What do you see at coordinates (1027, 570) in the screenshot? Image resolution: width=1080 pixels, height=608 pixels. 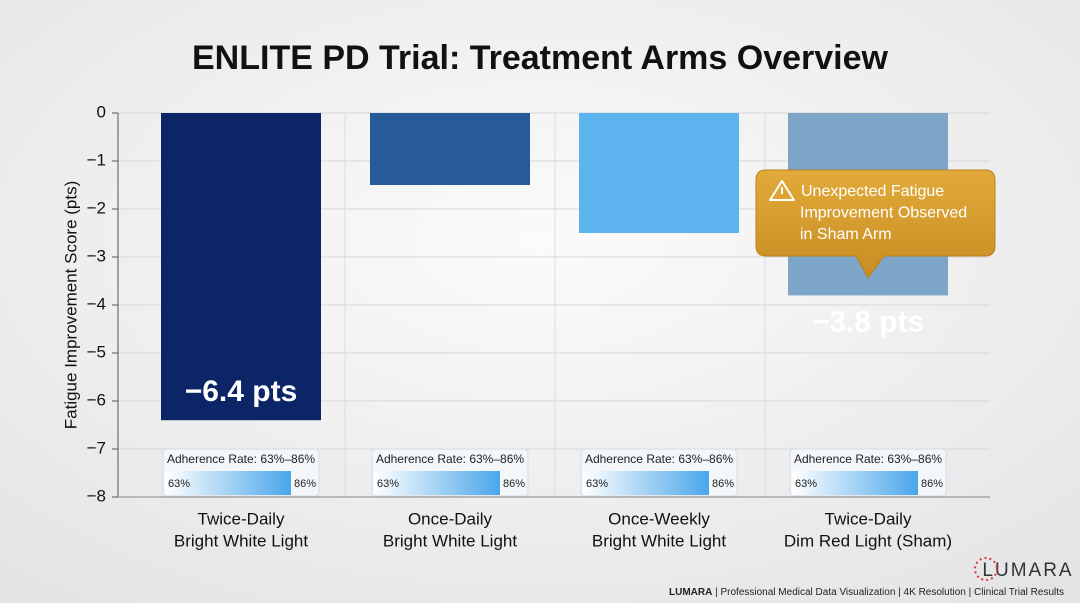 I see `logo: LUMARA` at bounding box center [1027, 570].